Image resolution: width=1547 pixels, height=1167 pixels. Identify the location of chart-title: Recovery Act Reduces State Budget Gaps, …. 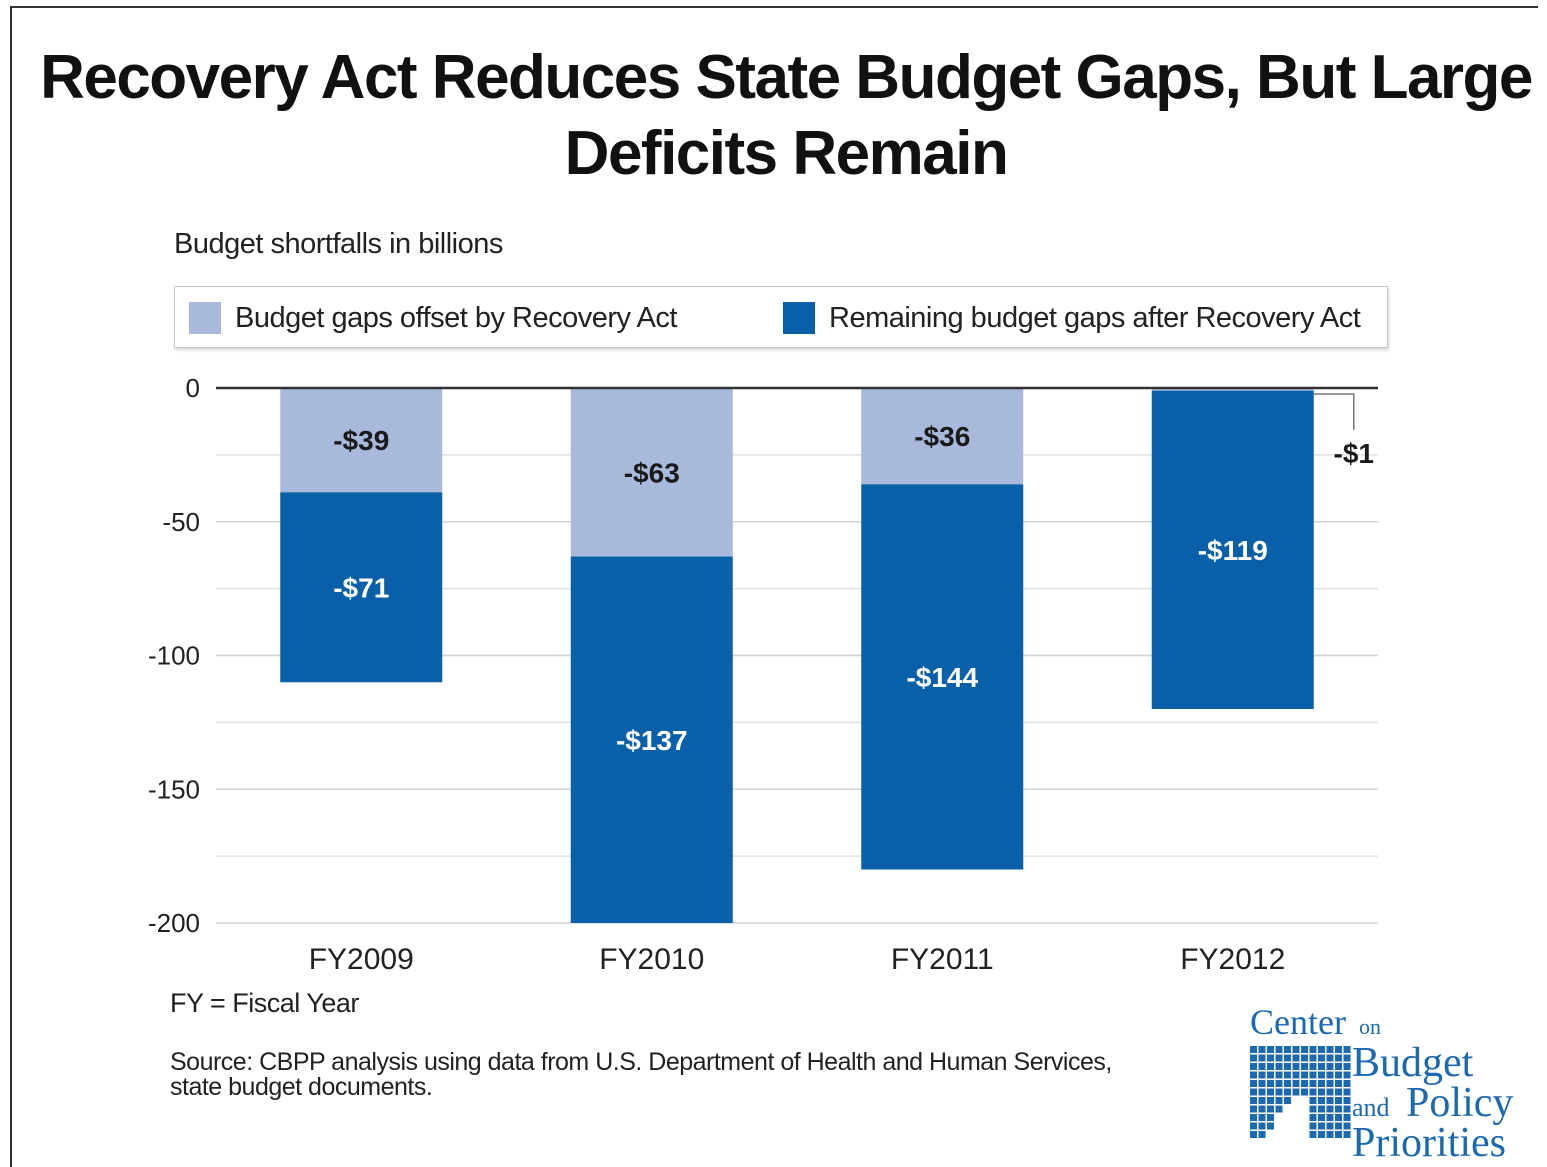
(786, 115).